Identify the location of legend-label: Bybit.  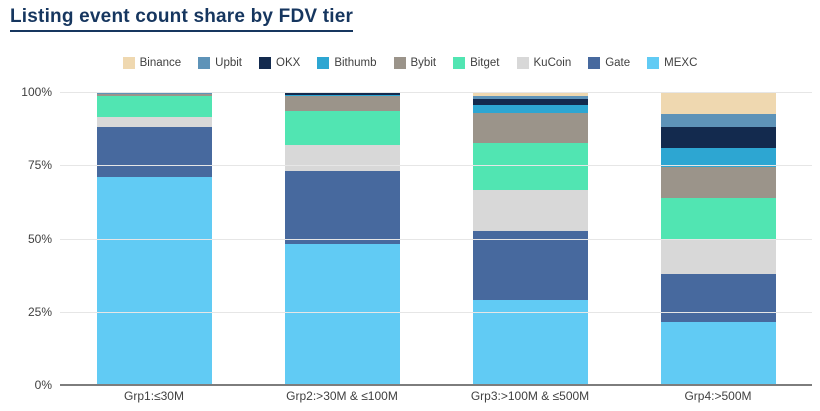
(423, 63).